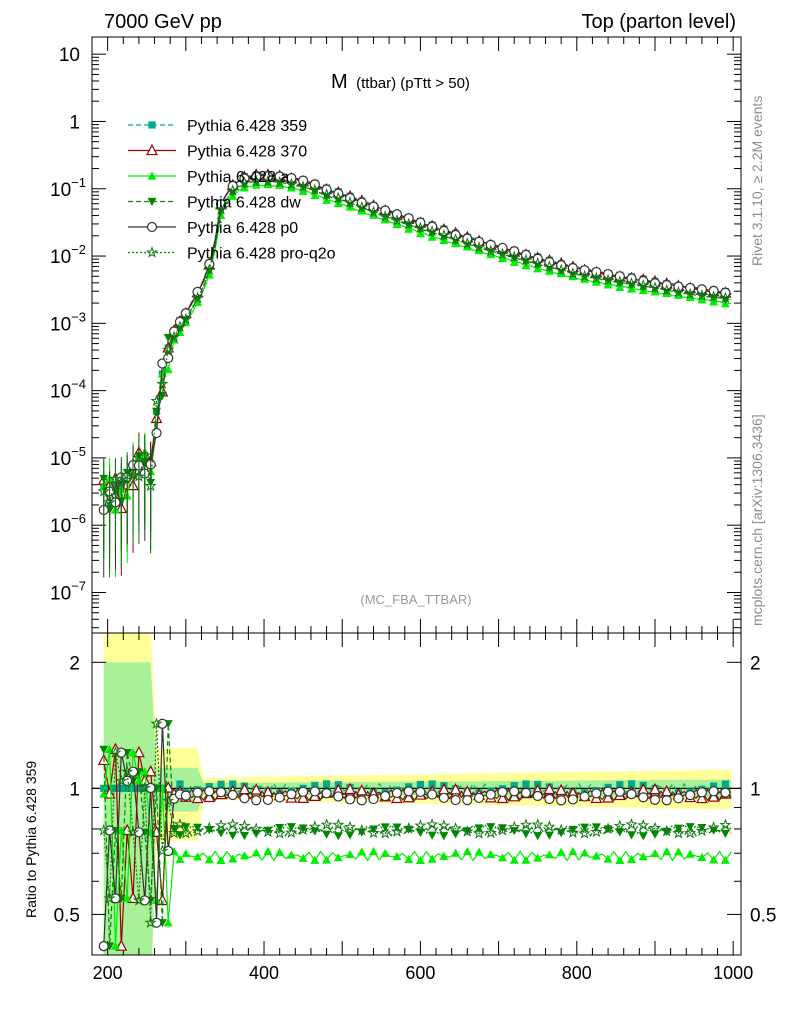  I want to click on legend-label: Pythia 6.428 dw, so click(244, 203).